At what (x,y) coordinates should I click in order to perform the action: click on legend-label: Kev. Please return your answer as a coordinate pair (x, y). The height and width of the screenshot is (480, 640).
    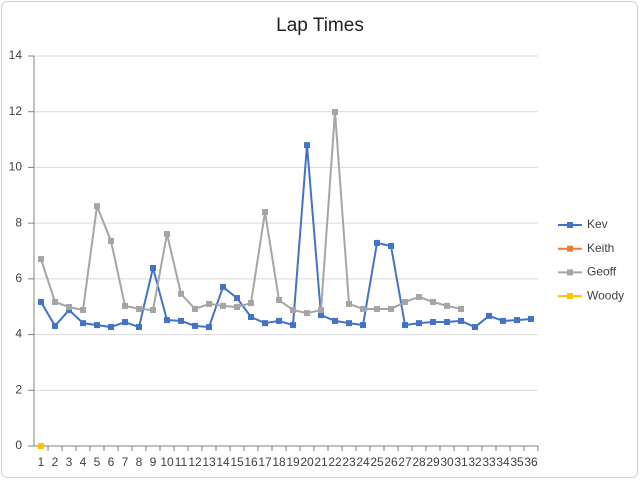
    Looking at the image, I should click on (597, 224).